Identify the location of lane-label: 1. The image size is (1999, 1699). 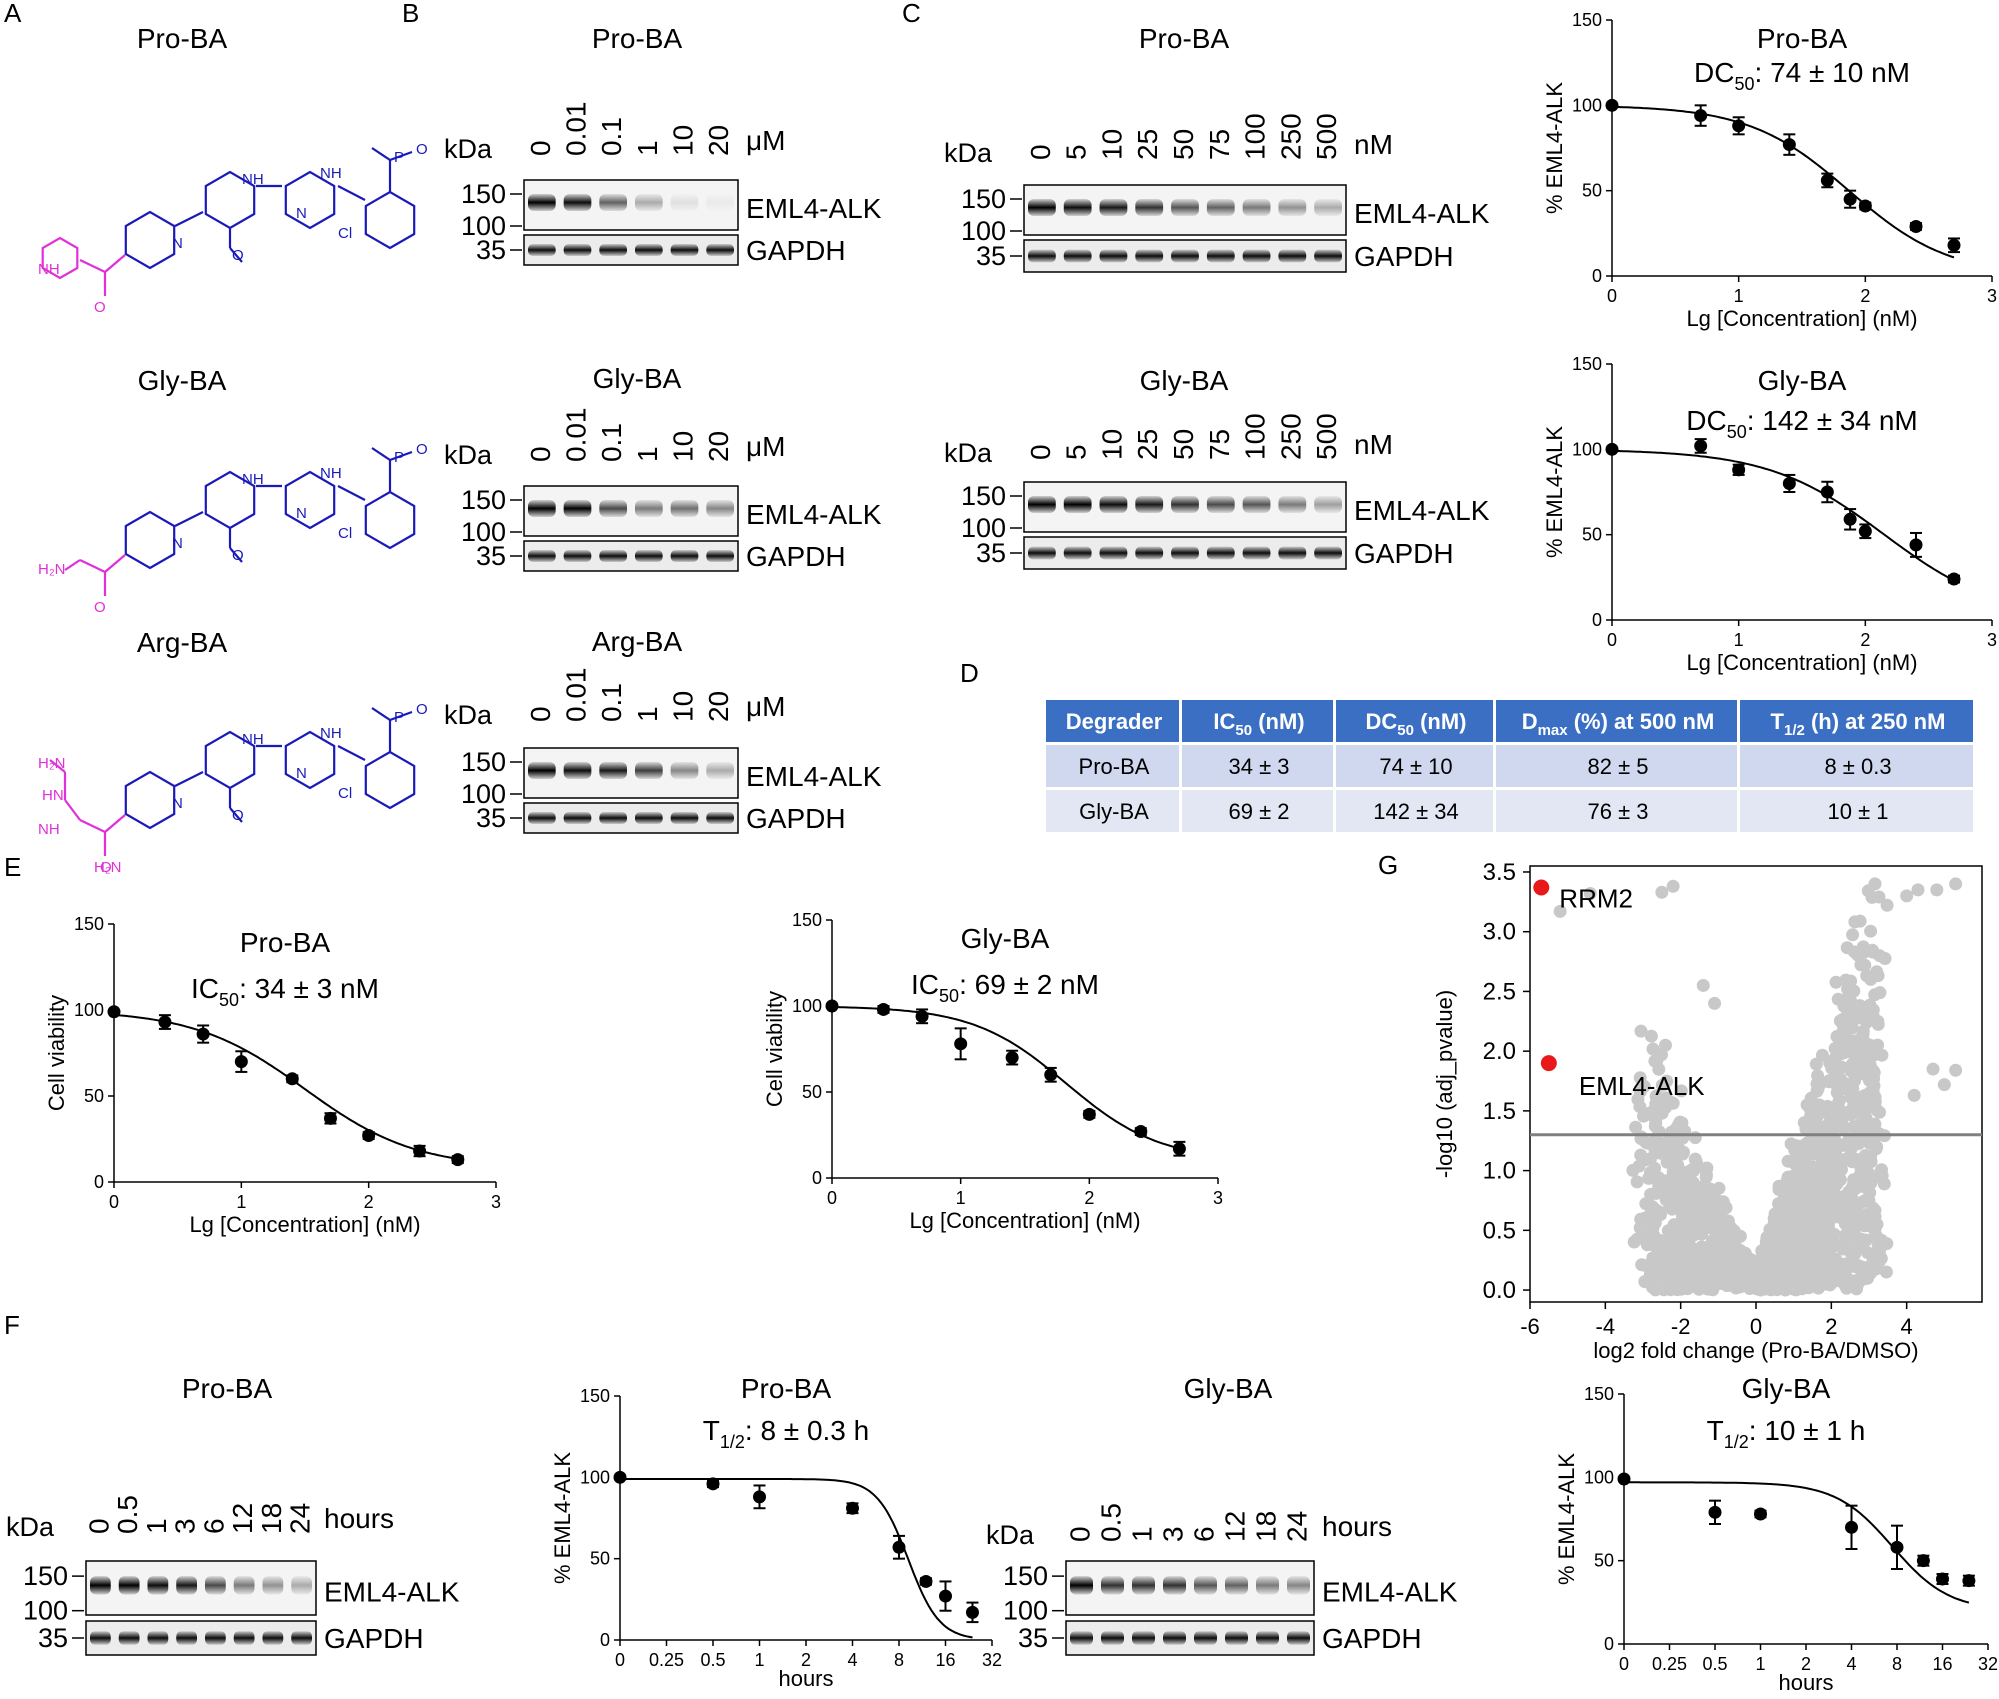
(1142, 1534).